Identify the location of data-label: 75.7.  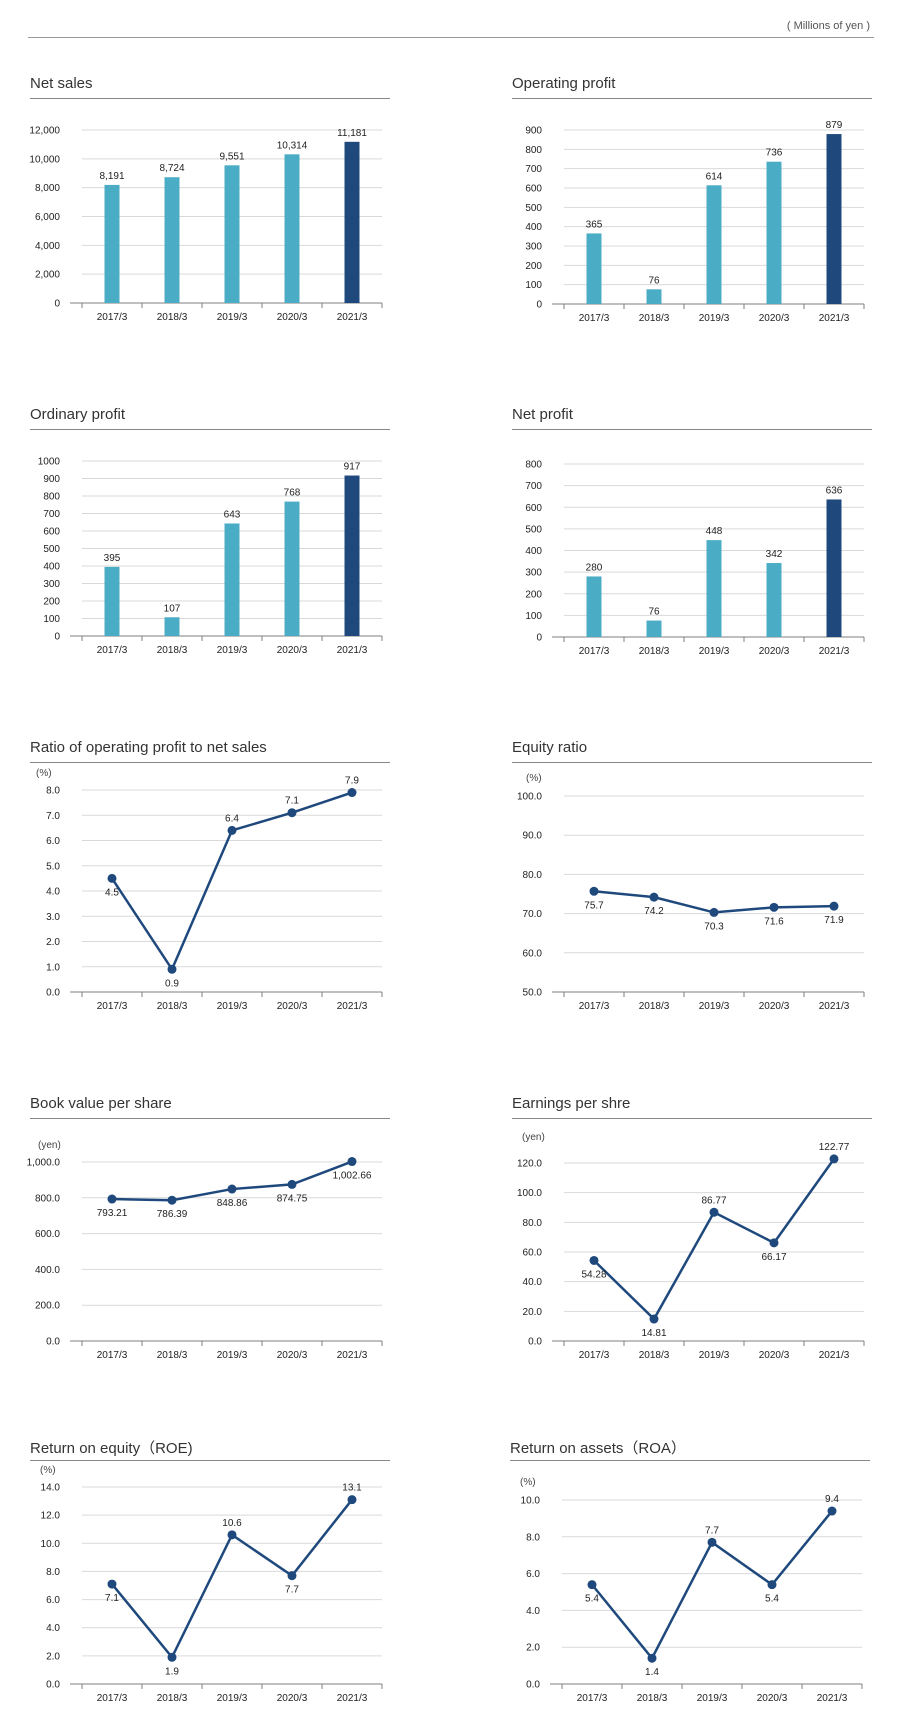
(594, 905).